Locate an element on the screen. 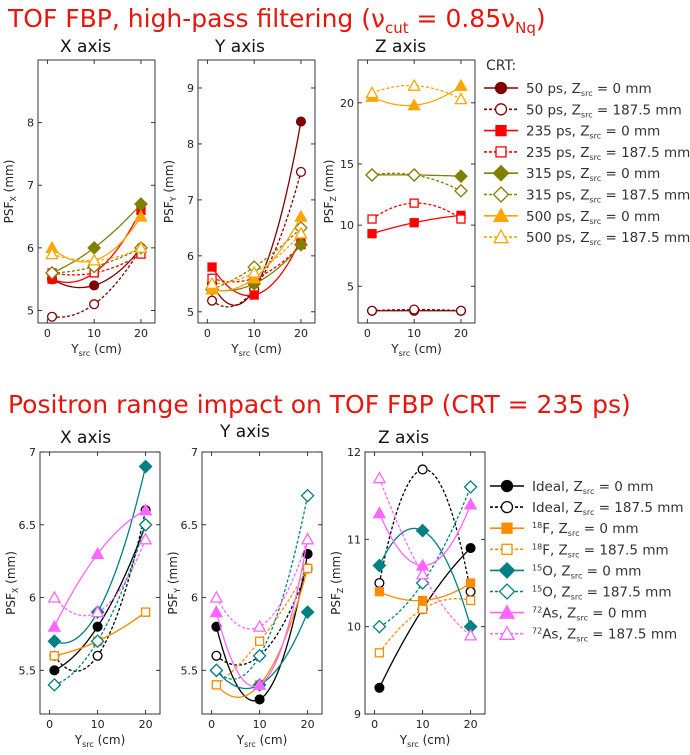 This screenshot has height=755, width=690. y-tick-label: 20 is located at coordinates (347, 103).